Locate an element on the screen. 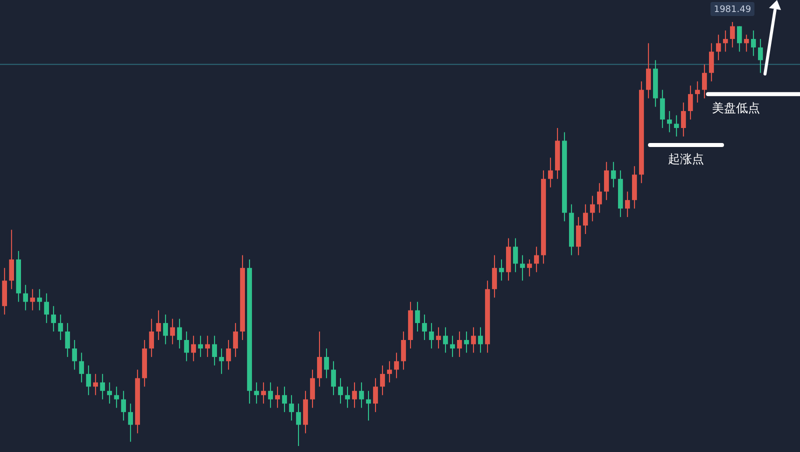 This screenshot has width=800, height=452. ref-line-label: 美盘低点 is located at coordinates (736, 108).